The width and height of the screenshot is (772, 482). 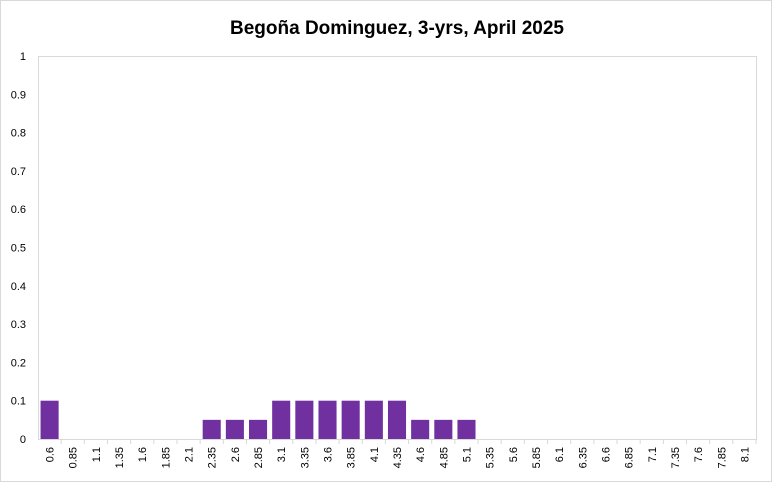 What do you see at coordinates (18, 172) in the screenshot?
I see `y-tick-label: 0.7` at bounding box center [18, 172].